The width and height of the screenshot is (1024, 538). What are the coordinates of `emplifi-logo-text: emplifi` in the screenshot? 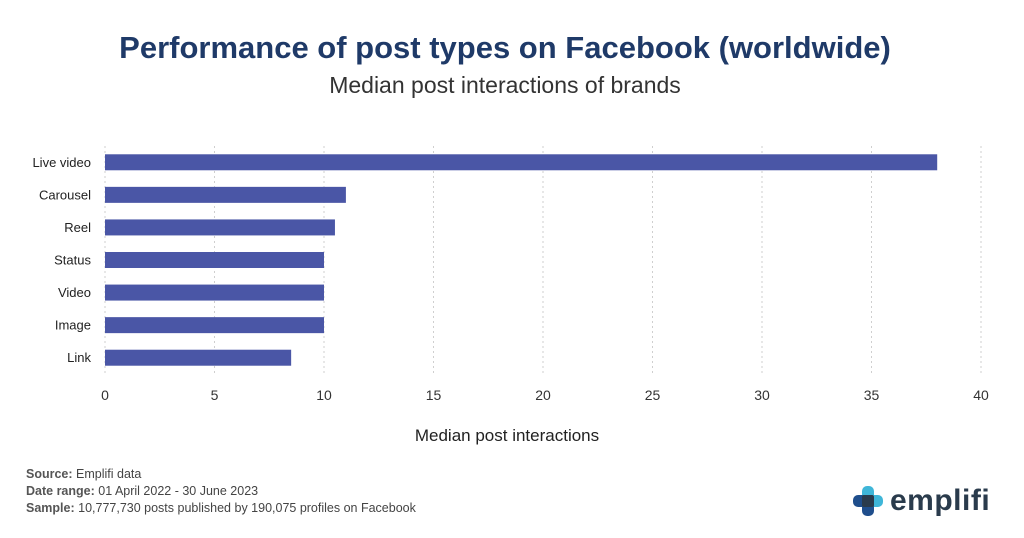 It's located at (940, 500).